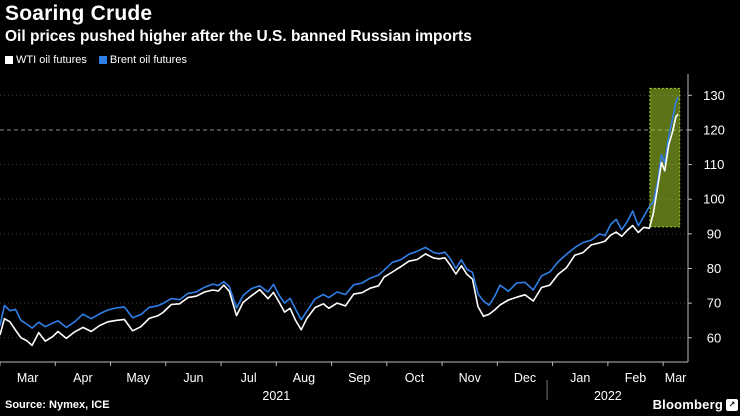 This screenshot has height=416, width=740. What do you see at coordinates (714, 95) in the screenshot?
I see `y-tick-label: 130` at bounding box center [714, 95].